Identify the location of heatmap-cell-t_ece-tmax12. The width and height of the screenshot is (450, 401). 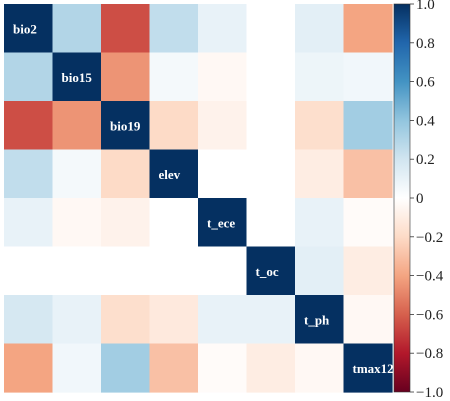
(368, 223).